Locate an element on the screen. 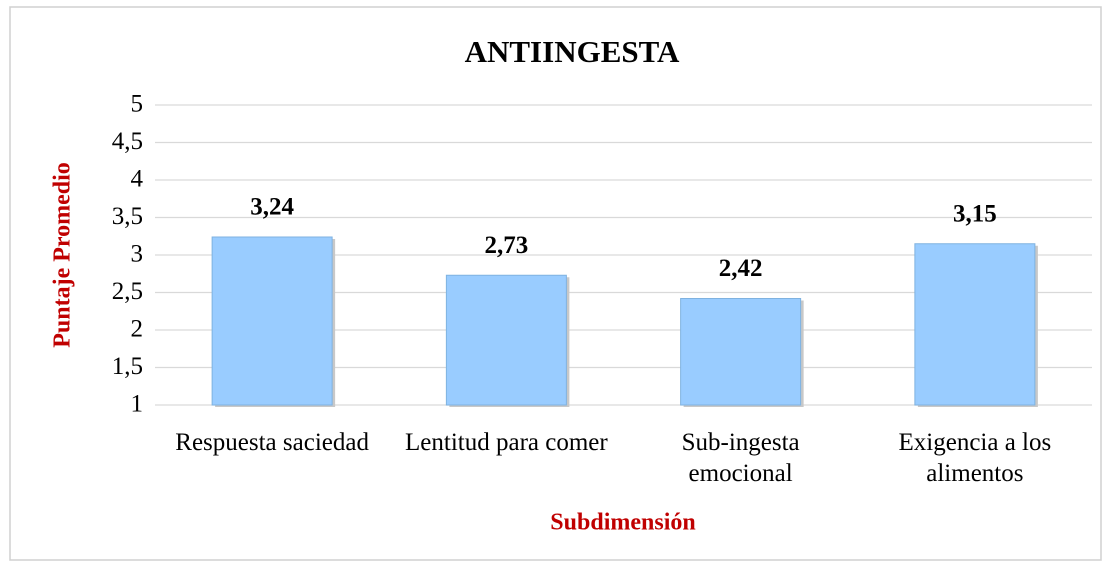 This screenshot has width=1111, height=568. x-tick-label: Respuesta saciedad is located at coordinates (272, 442).